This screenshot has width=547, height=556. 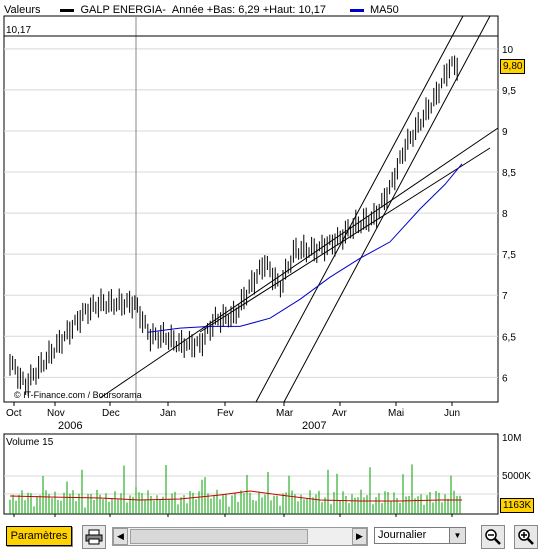 I want to click on time-scrollbar: ◀ ▶, so click(x=240, y=536).